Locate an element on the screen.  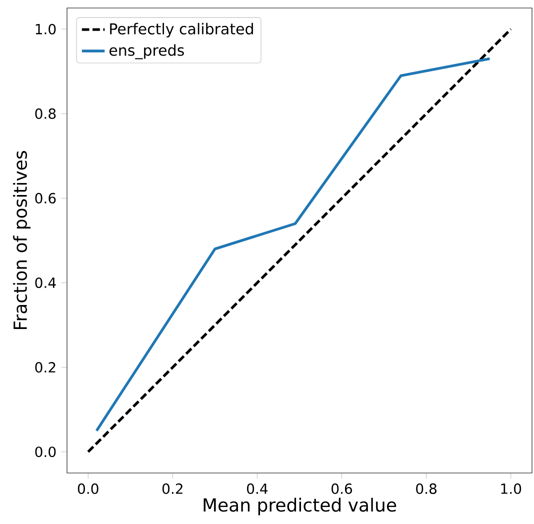
legend-label: Perfectly calibrated is located at coordinates (181, 30).